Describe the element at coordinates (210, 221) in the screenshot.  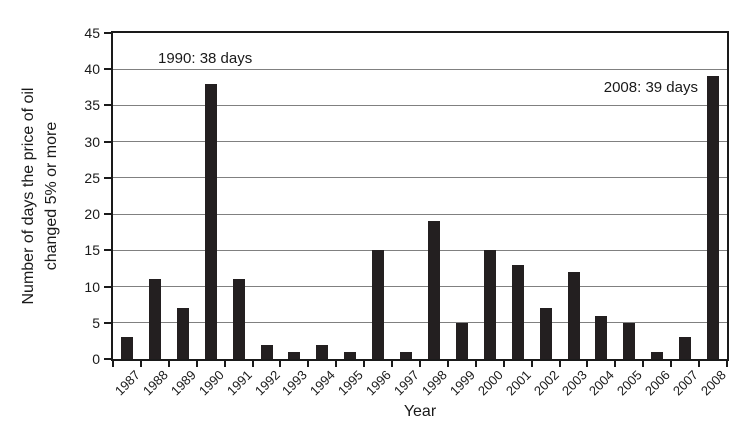
I see `bar-1990` at that location.